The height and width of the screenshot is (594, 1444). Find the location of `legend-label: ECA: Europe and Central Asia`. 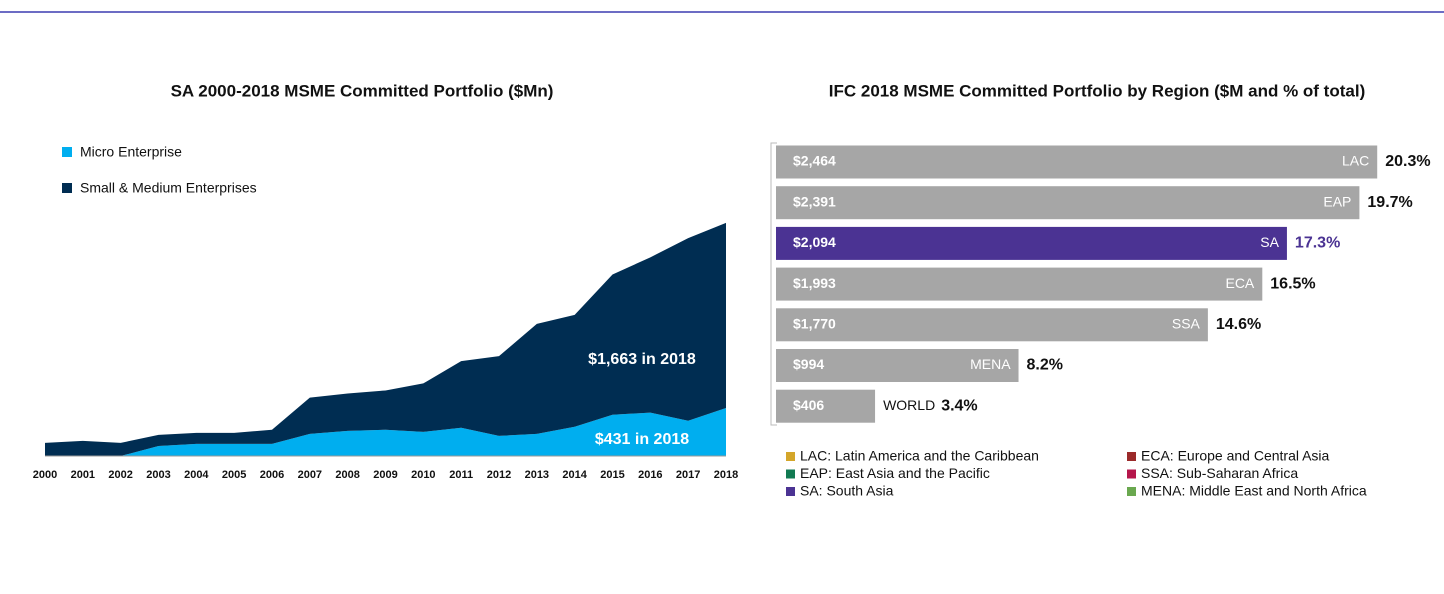

legend-label: ECA: Europe and Central Asia is located at coordinates (1235, 456).